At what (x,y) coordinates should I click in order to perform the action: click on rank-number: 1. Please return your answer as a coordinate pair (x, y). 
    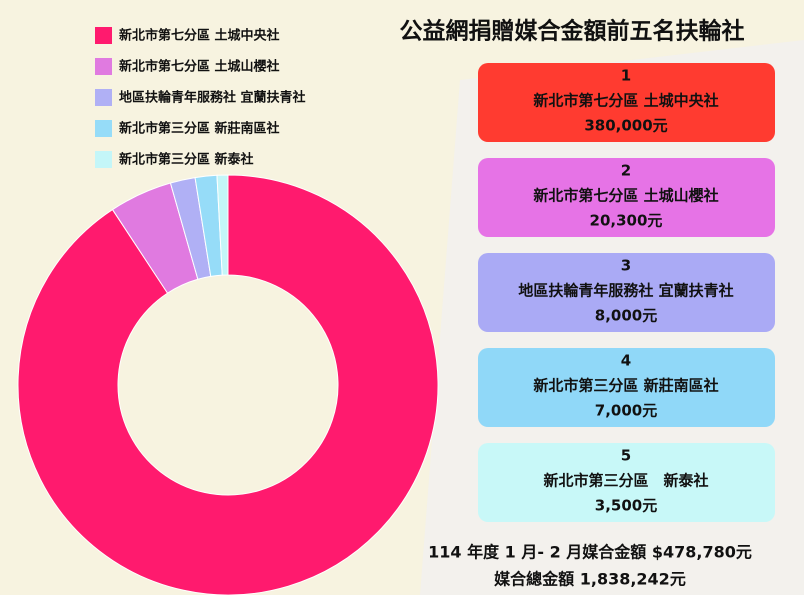
    Looking at the image, I should click on (626, 76).